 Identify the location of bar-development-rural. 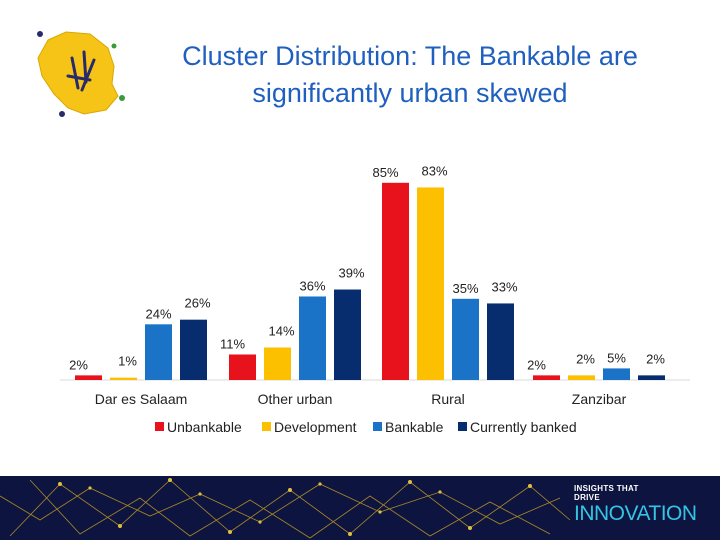
(430, 283).